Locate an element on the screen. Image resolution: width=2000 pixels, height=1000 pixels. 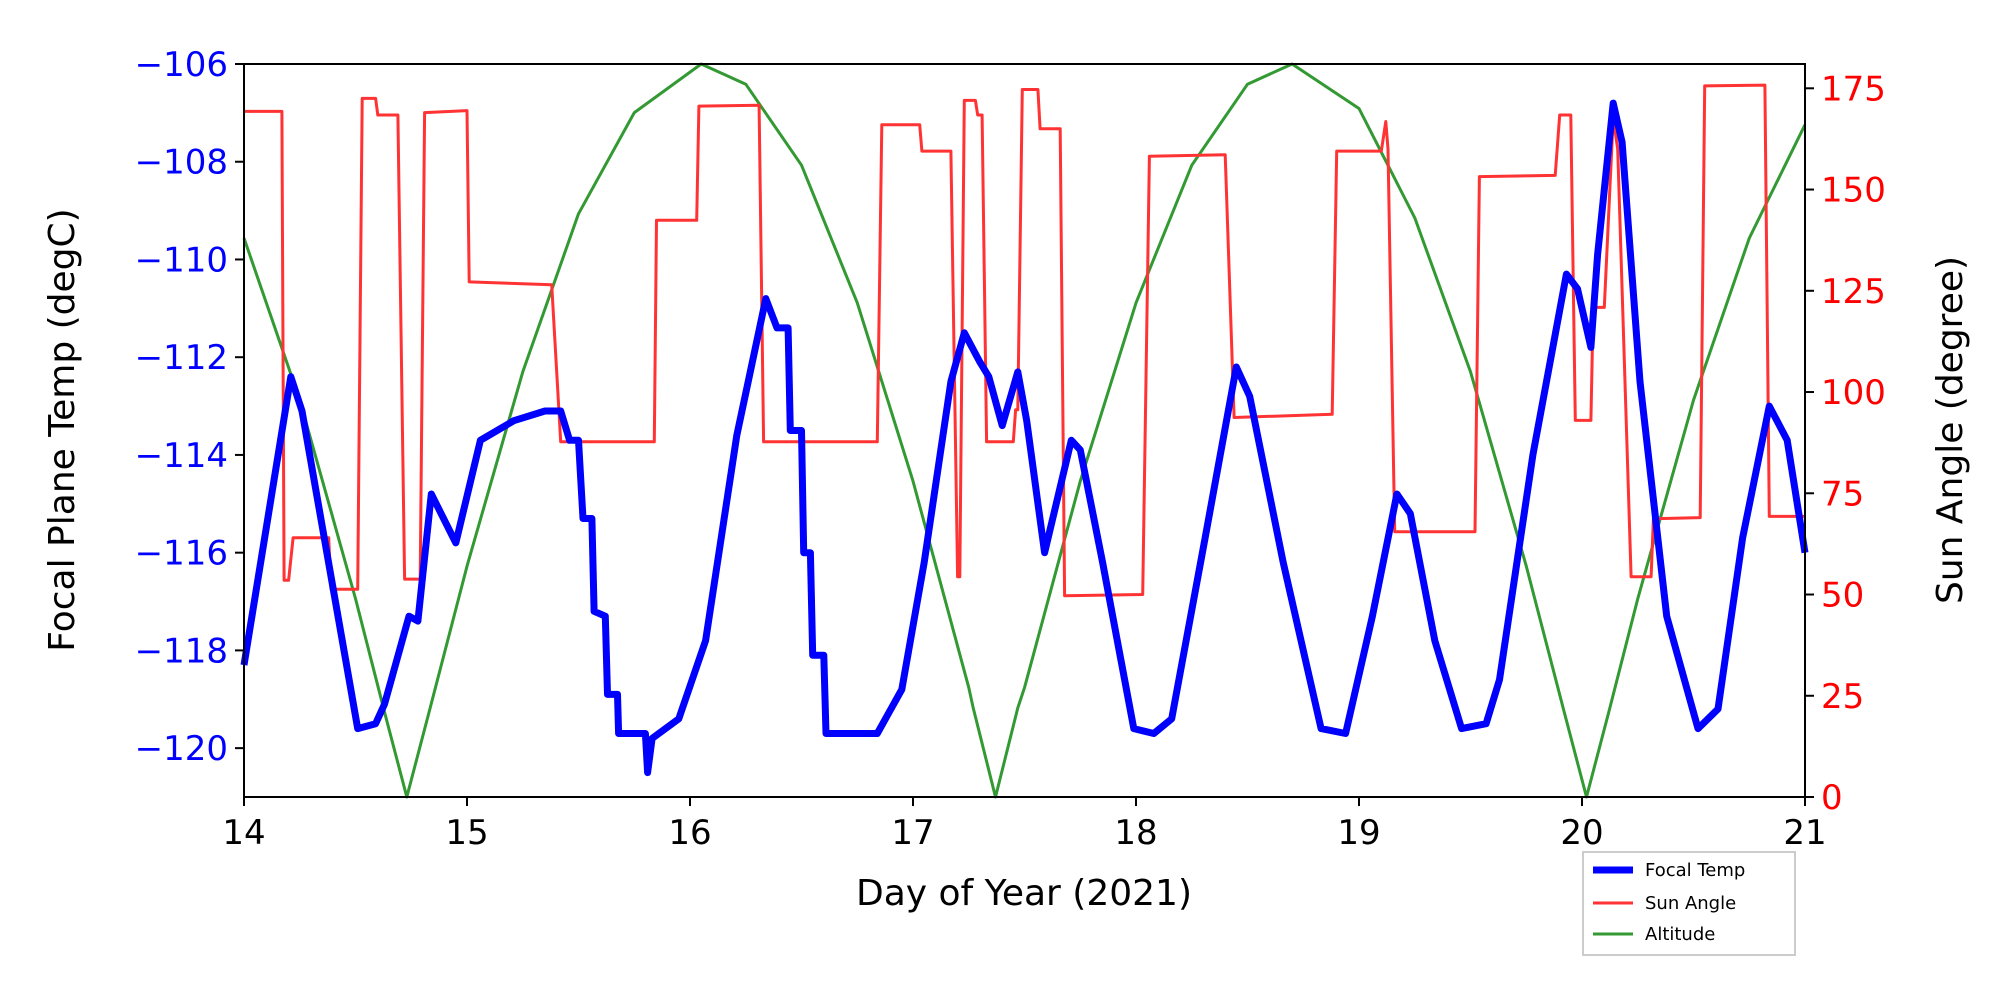
y-right-tick-label: 125 is located at coordinates (1853, 292).